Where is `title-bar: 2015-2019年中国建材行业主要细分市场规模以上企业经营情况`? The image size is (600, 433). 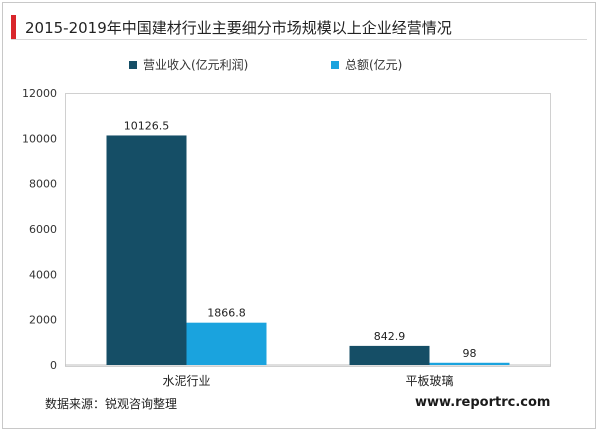 title-bar: 2015-2019年中国建材行业主要细分市场规模以上企业经营情况 is located at coordinates (300, 27).